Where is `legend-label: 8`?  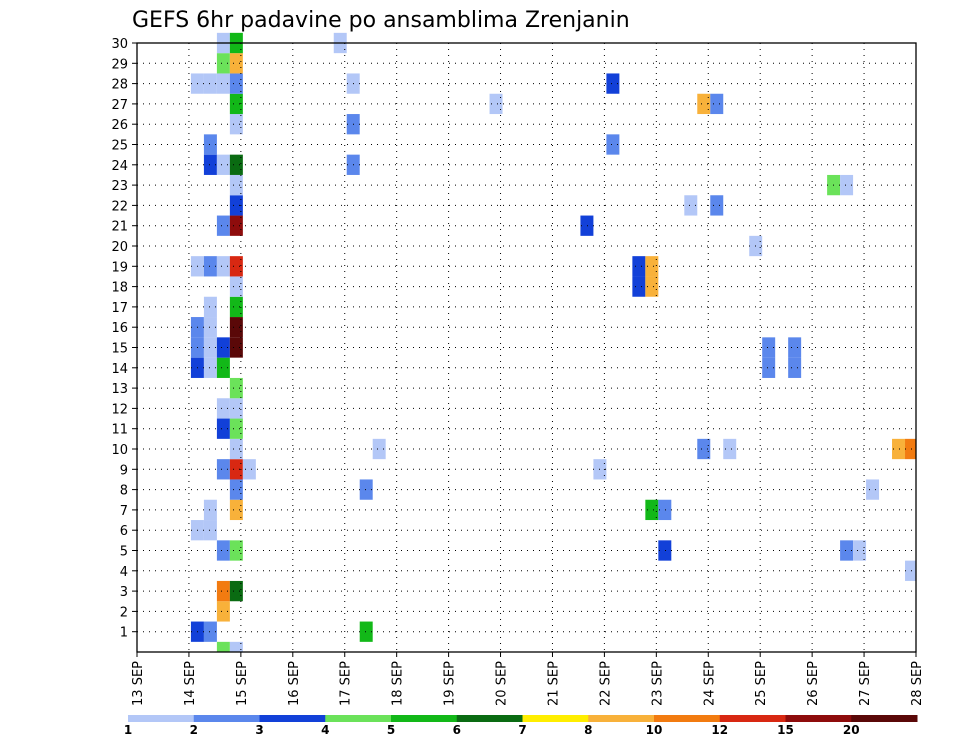
legend-label: 8 is located at coordinates (588, 730).